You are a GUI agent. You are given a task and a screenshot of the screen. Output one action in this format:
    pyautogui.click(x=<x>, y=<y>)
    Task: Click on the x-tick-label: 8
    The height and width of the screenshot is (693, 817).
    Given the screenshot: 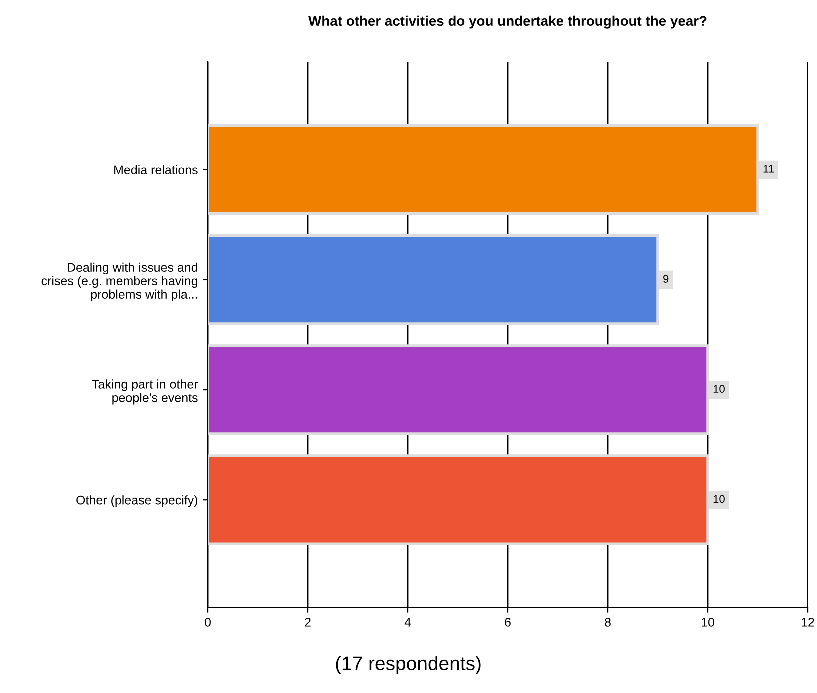 What is the action you would take?
    pyautogui.click(x=608, y=622)
    